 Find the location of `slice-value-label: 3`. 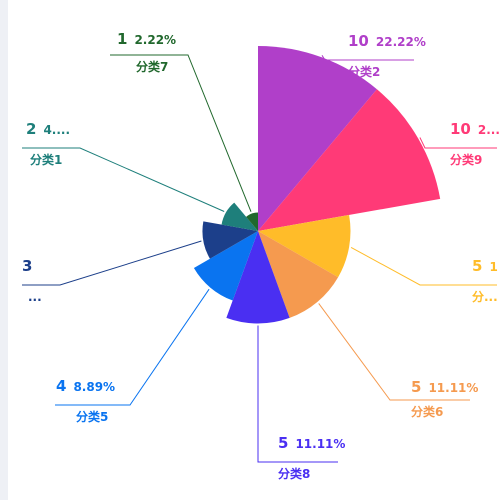

slice-value-label: 3 is located at coordinates (27, 266).